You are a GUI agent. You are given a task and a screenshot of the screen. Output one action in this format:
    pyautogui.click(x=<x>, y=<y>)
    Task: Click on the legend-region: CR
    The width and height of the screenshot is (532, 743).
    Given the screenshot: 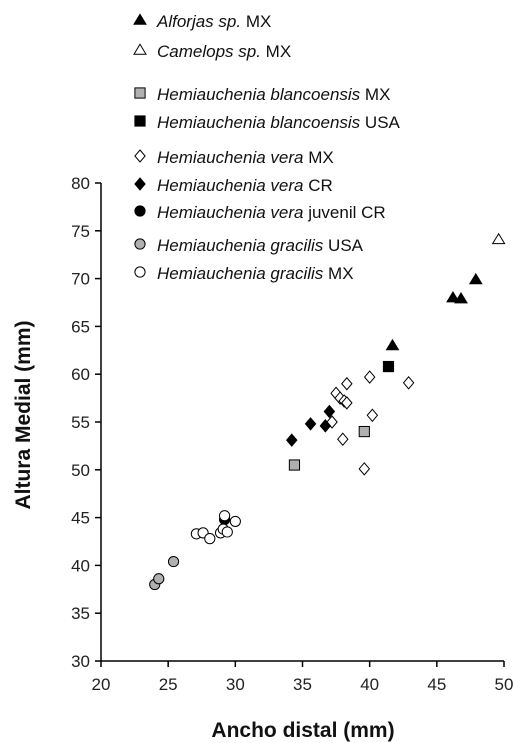 What is the action you would take?
    pyautogui.click(x=317, y=185)
    